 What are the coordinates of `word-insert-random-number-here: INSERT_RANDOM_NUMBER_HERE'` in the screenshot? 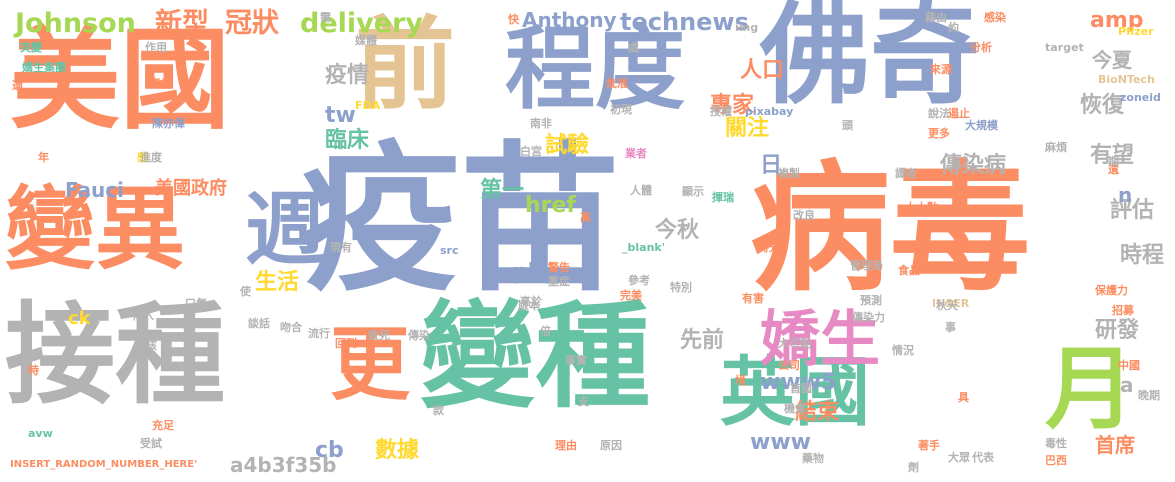 It's located at (104, 464).